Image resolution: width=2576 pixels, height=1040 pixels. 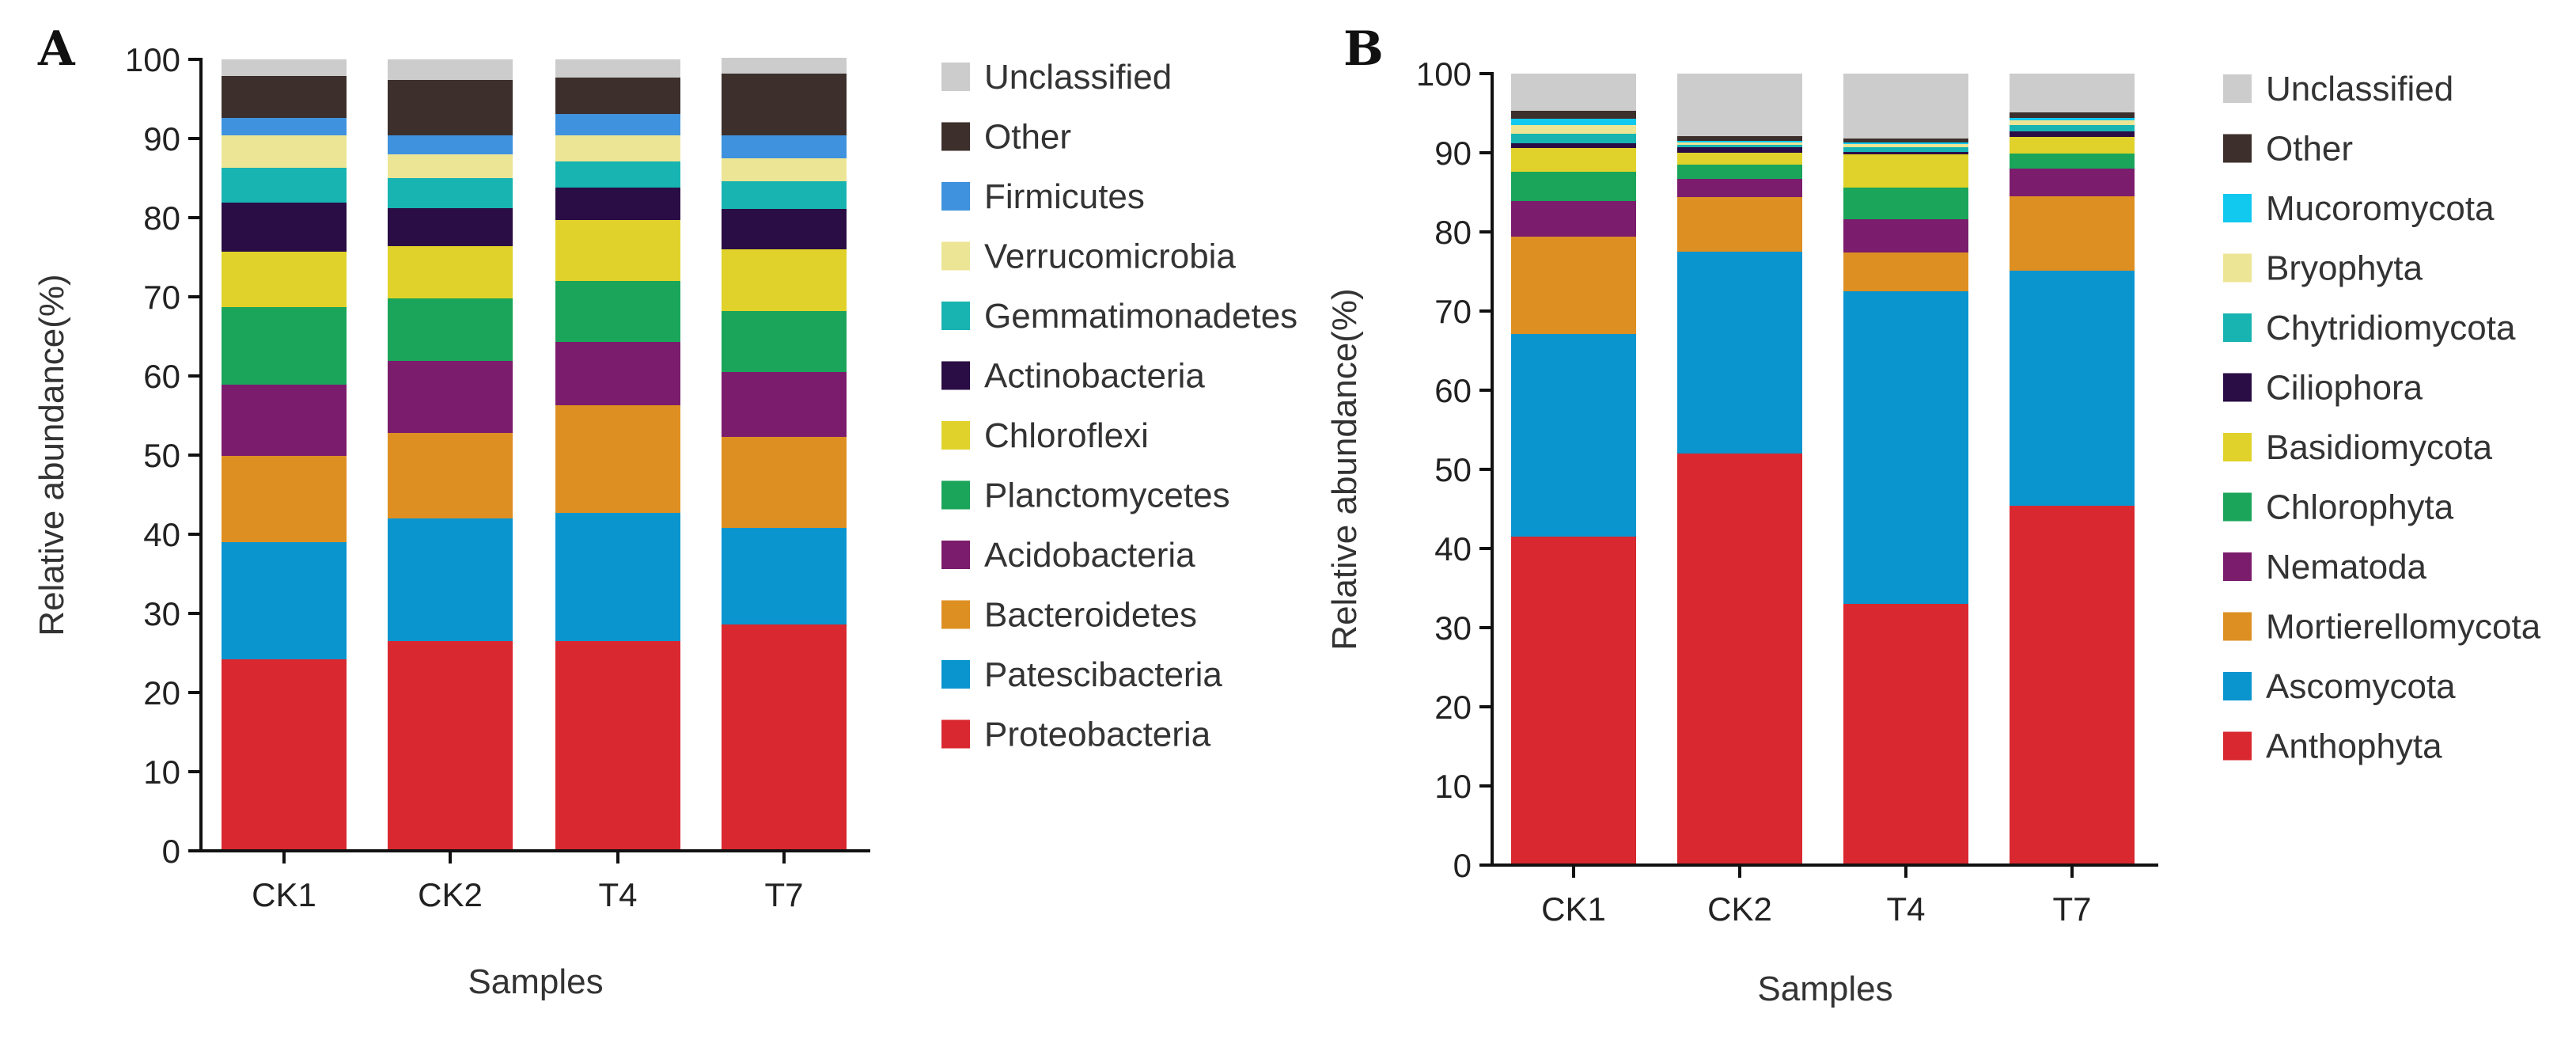 I want to click on panel-b-bar-ck1-bryophyta, so click(x=1573, y=129).